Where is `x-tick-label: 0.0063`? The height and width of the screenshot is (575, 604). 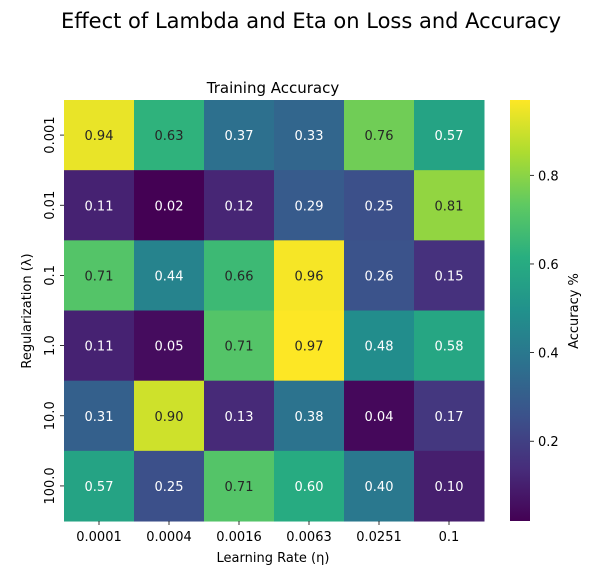 x-tick-label: 0.0063 is located at coordinates (309, 537).